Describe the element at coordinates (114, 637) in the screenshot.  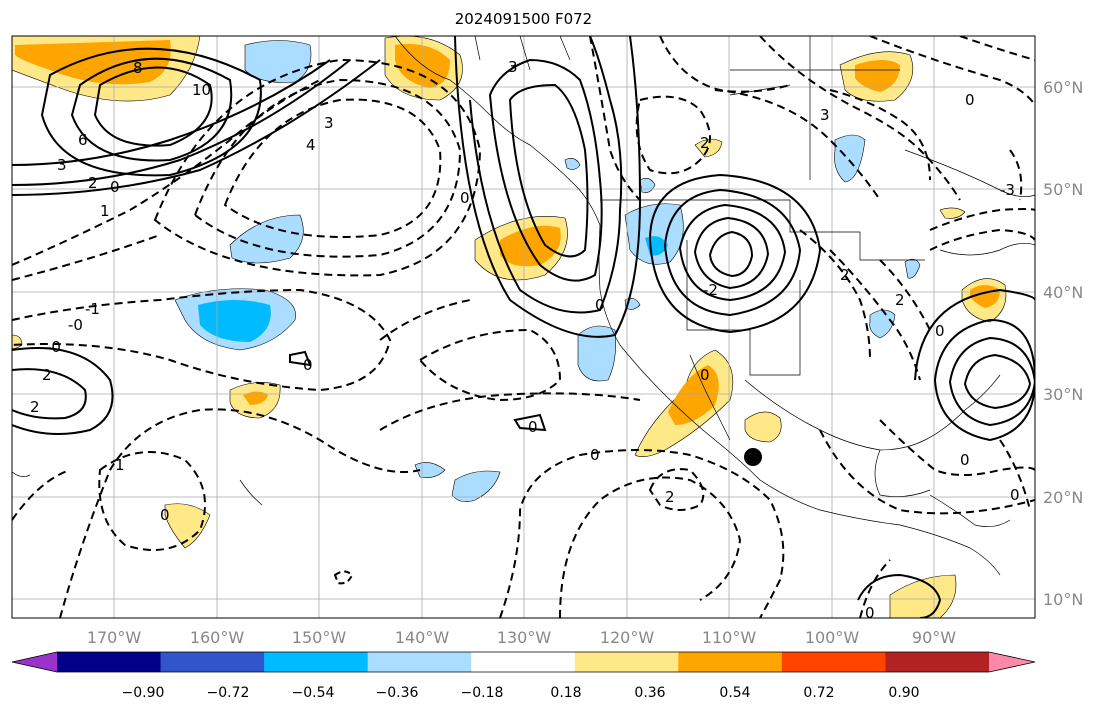
I see `lon-label: 170°W` at that location.